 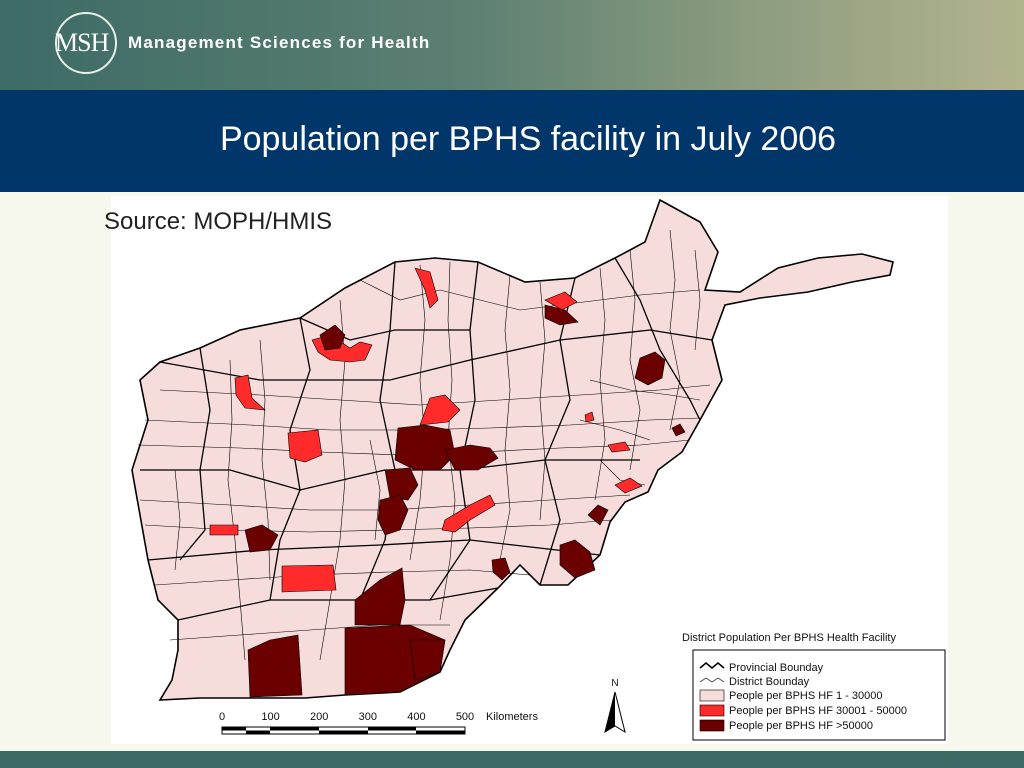 I want to click on legend-label: District Bounday, so click(x=769, y=682).